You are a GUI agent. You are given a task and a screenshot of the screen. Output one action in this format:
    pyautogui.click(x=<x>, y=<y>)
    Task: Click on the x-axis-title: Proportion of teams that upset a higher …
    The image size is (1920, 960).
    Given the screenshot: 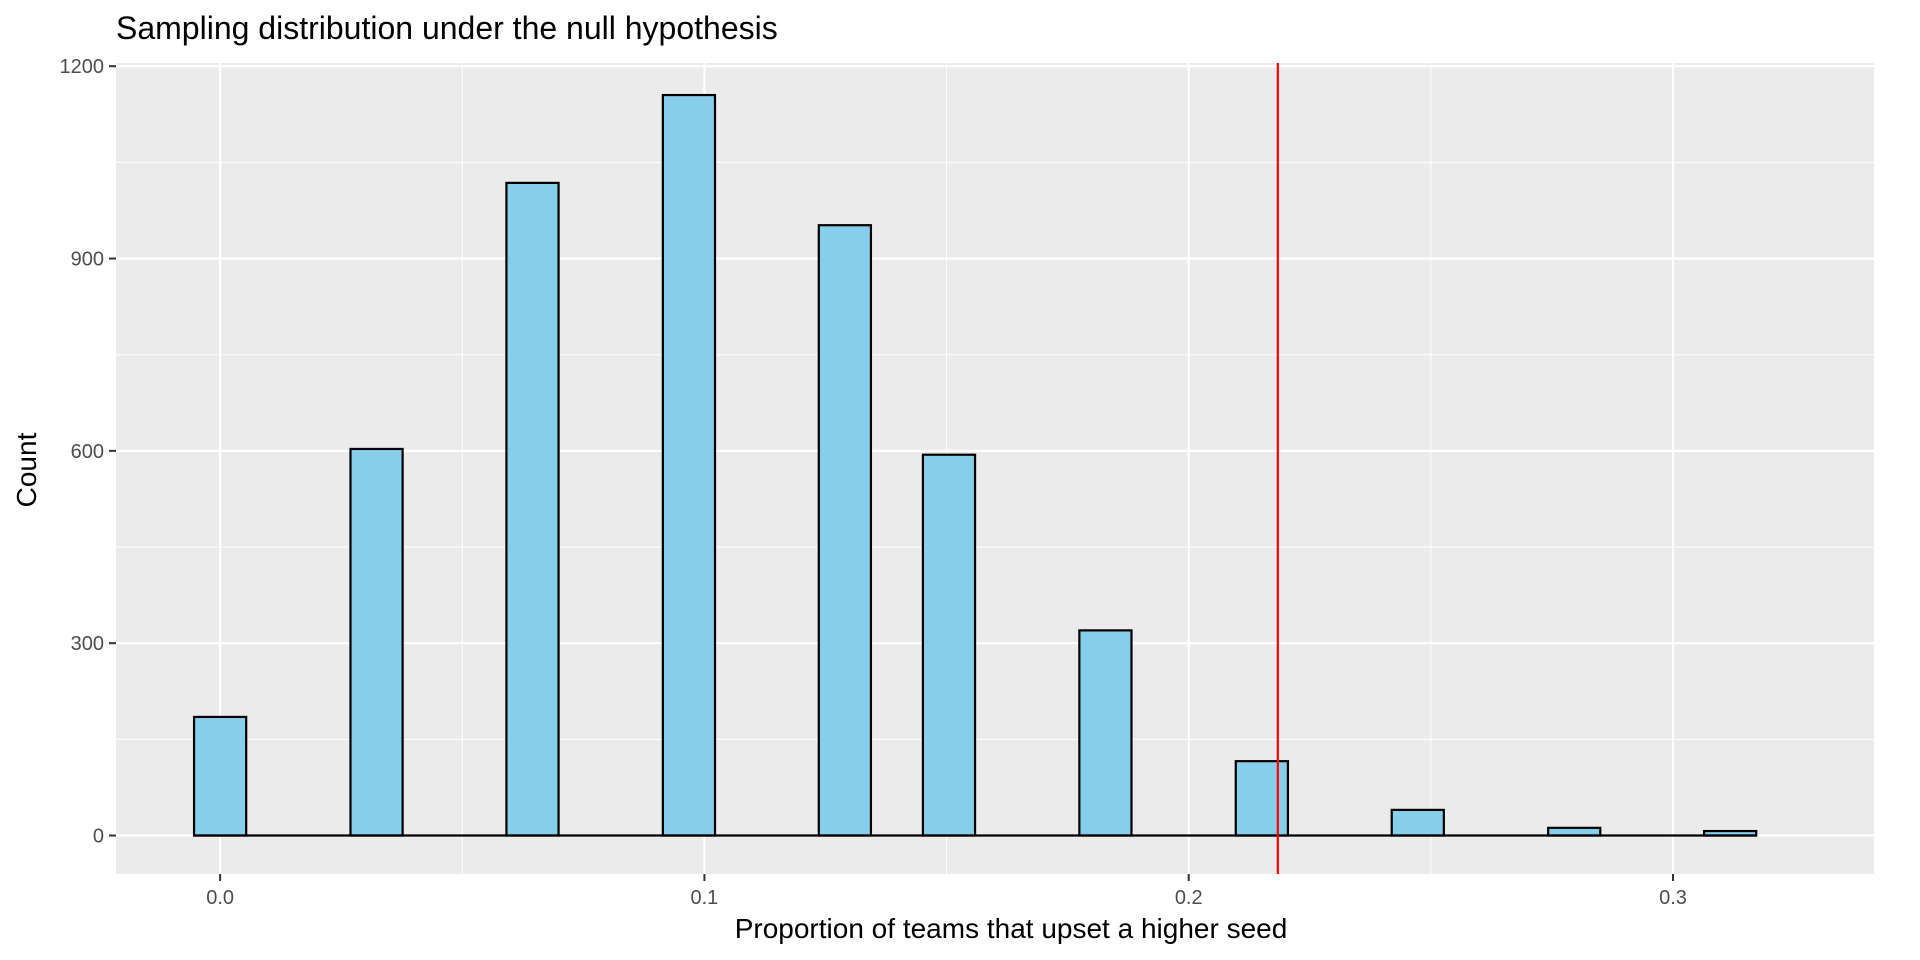 What is the action you would take?
    pyautogui.click(x=1011, y=928)
    